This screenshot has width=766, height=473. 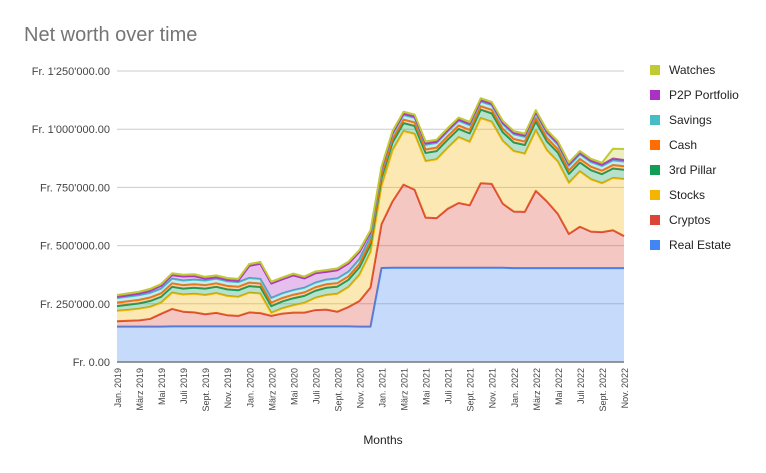 What do you see at coordinates (383, 440) in the screenshot?
I see `x-axis-title: Months` at bounding box center [383, 440].